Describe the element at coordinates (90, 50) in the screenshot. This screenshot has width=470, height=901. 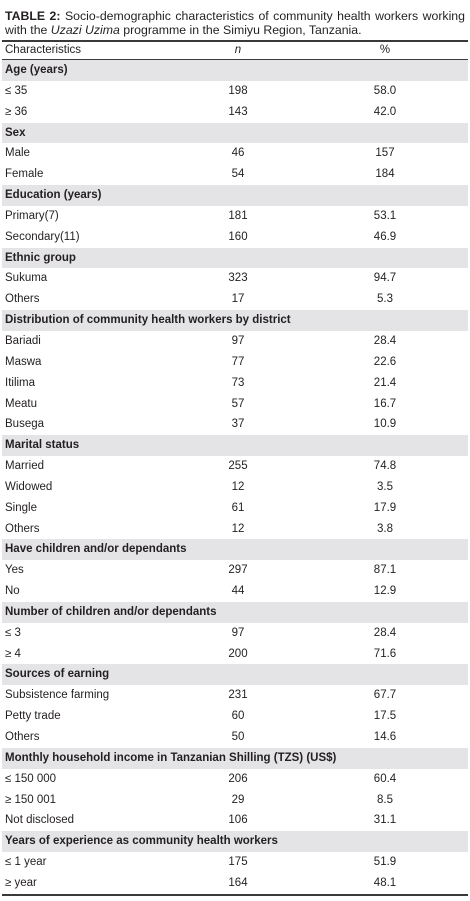
I see `header-characteristics: Characteristics` at that location.